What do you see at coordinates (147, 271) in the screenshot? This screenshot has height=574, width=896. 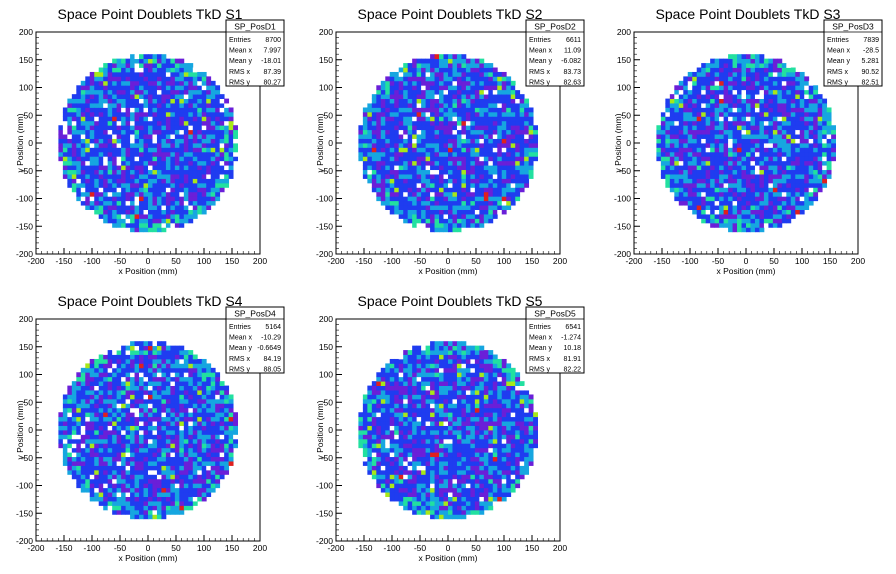 I see `x-axis-label: x Position (mm)` at bounding box center [147, 271].